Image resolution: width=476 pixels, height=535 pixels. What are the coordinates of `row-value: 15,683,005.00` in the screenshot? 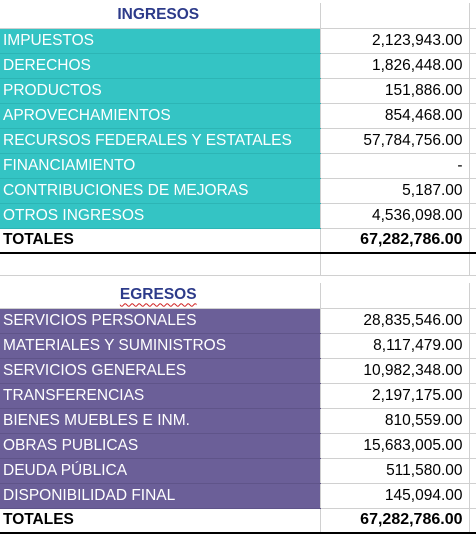 It's located at (394, 446).